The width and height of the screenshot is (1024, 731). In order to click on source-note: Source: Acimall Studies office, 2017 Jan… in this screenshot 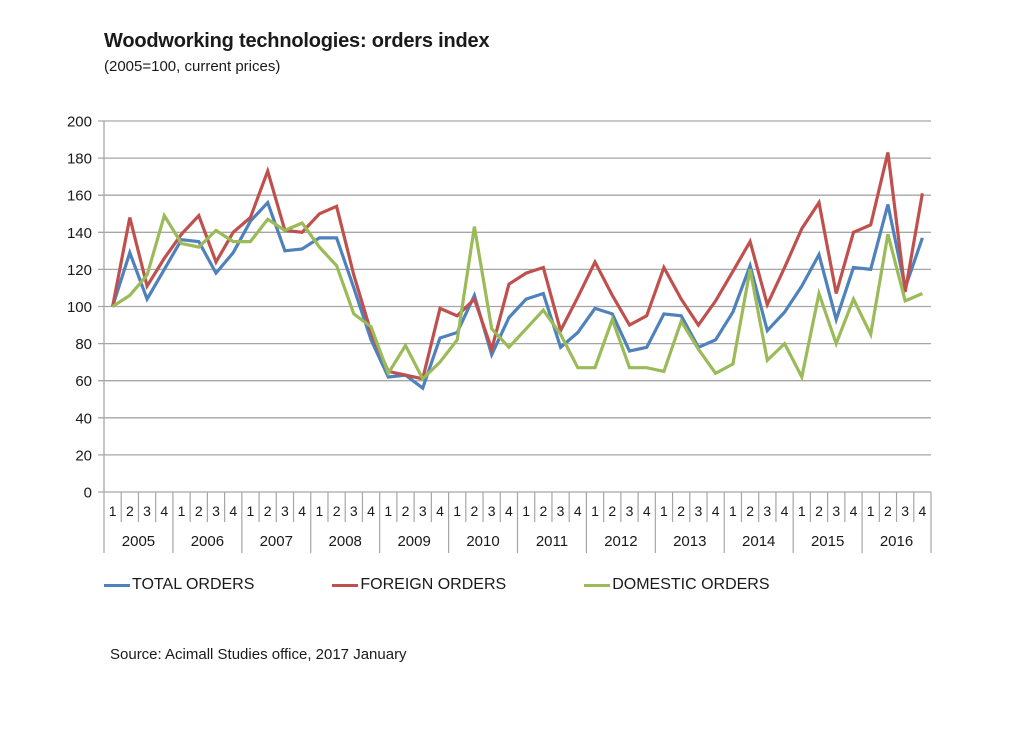, I will do `click(258, 654)`.